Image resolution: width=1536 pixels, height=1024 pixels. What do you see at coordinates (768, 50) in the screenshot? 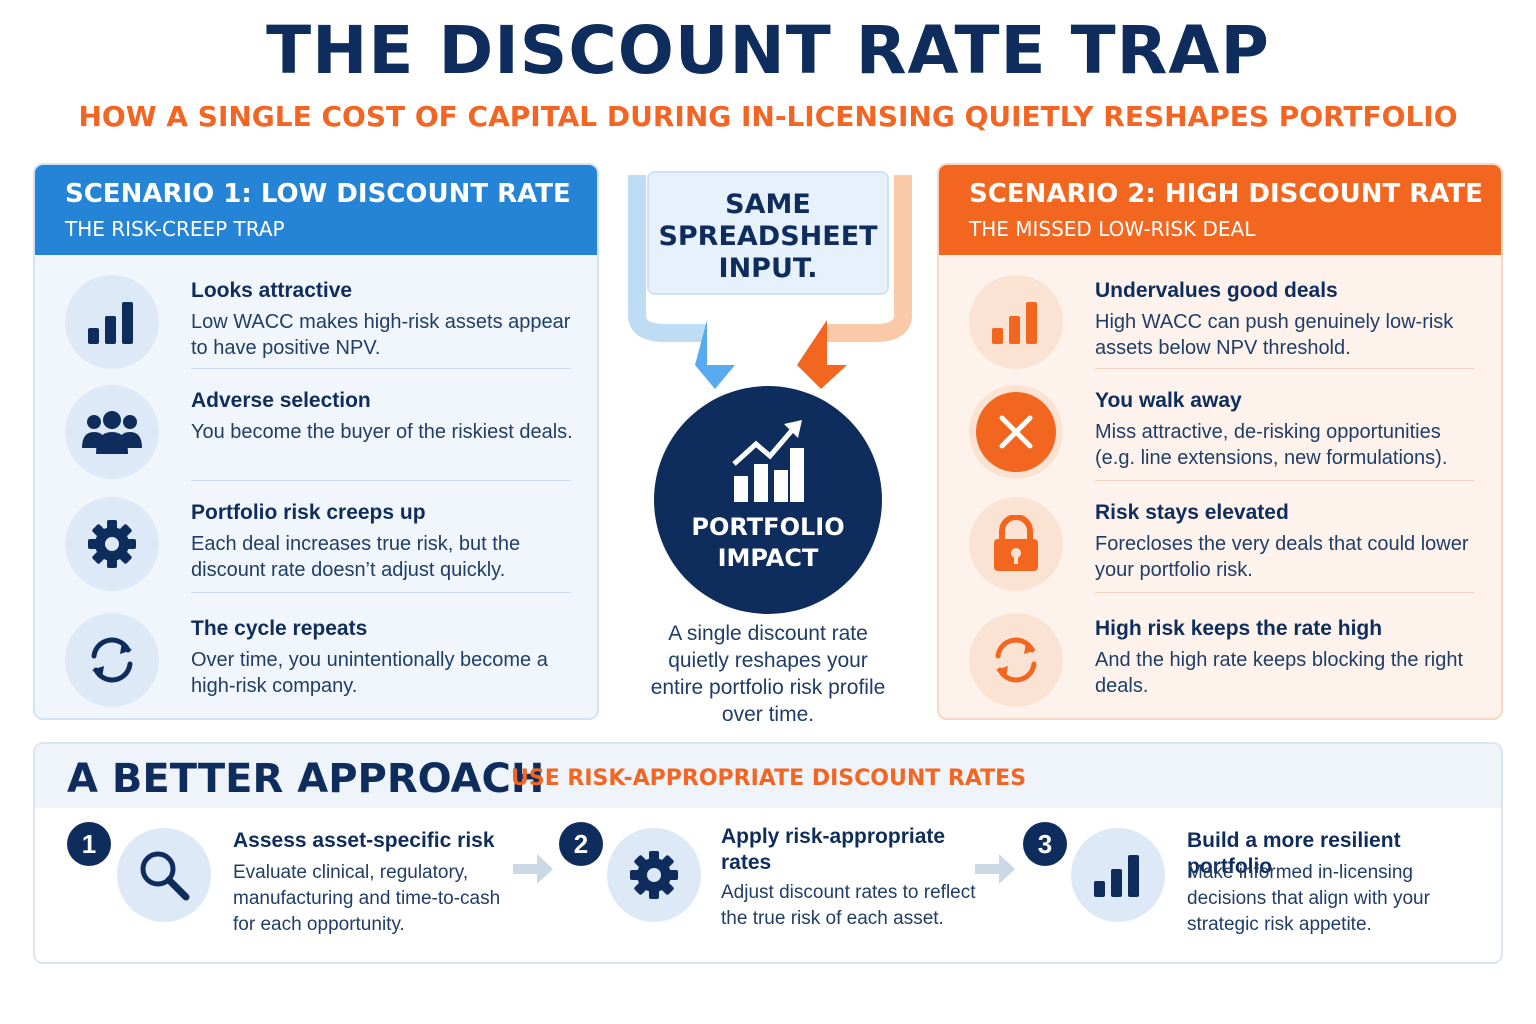
I see `page-title: THE DISCOUNT RATE TRAP` at bounding box center [768, 50].